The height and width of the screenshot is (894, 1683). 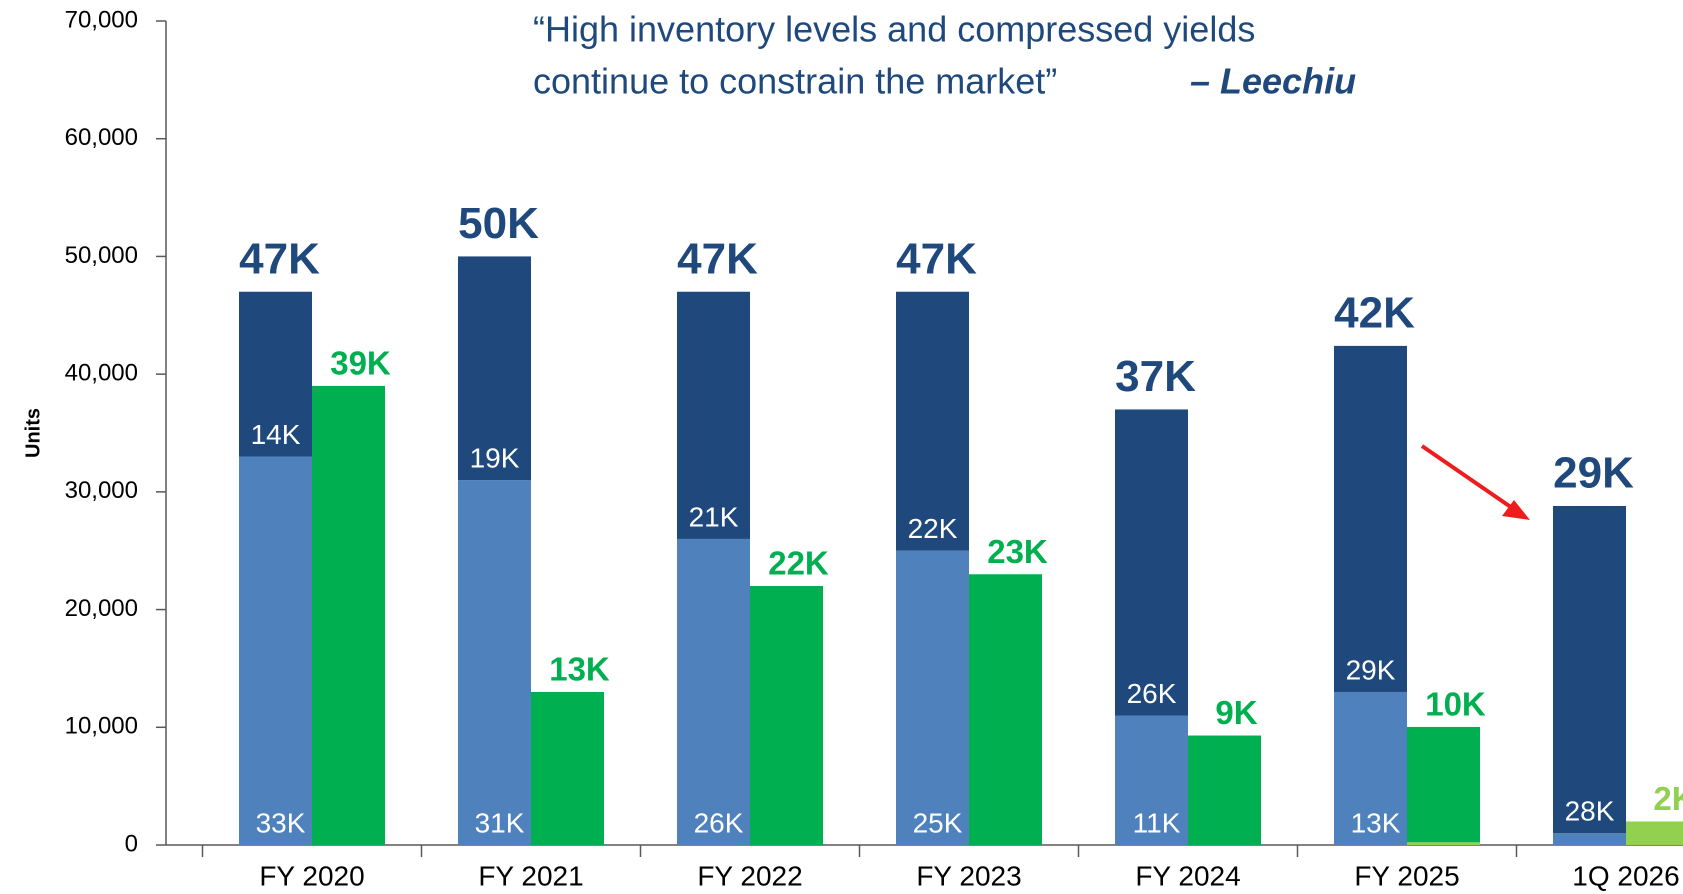 I want to click on x-tick-label: FY 2023, so click(x=968, y=875).